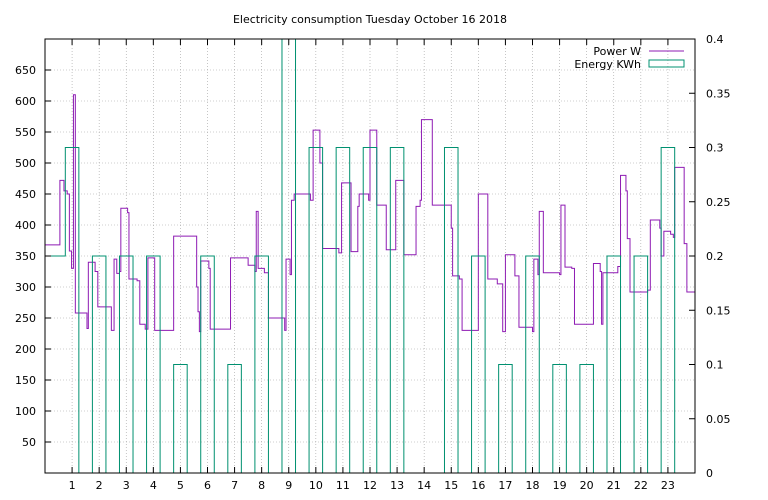 Image resolution: width=768 pixels, height=500 pixels. Describe the element at coordinates (397, 485) in the screenshot. I see `x-tick-label: 13` at that location.